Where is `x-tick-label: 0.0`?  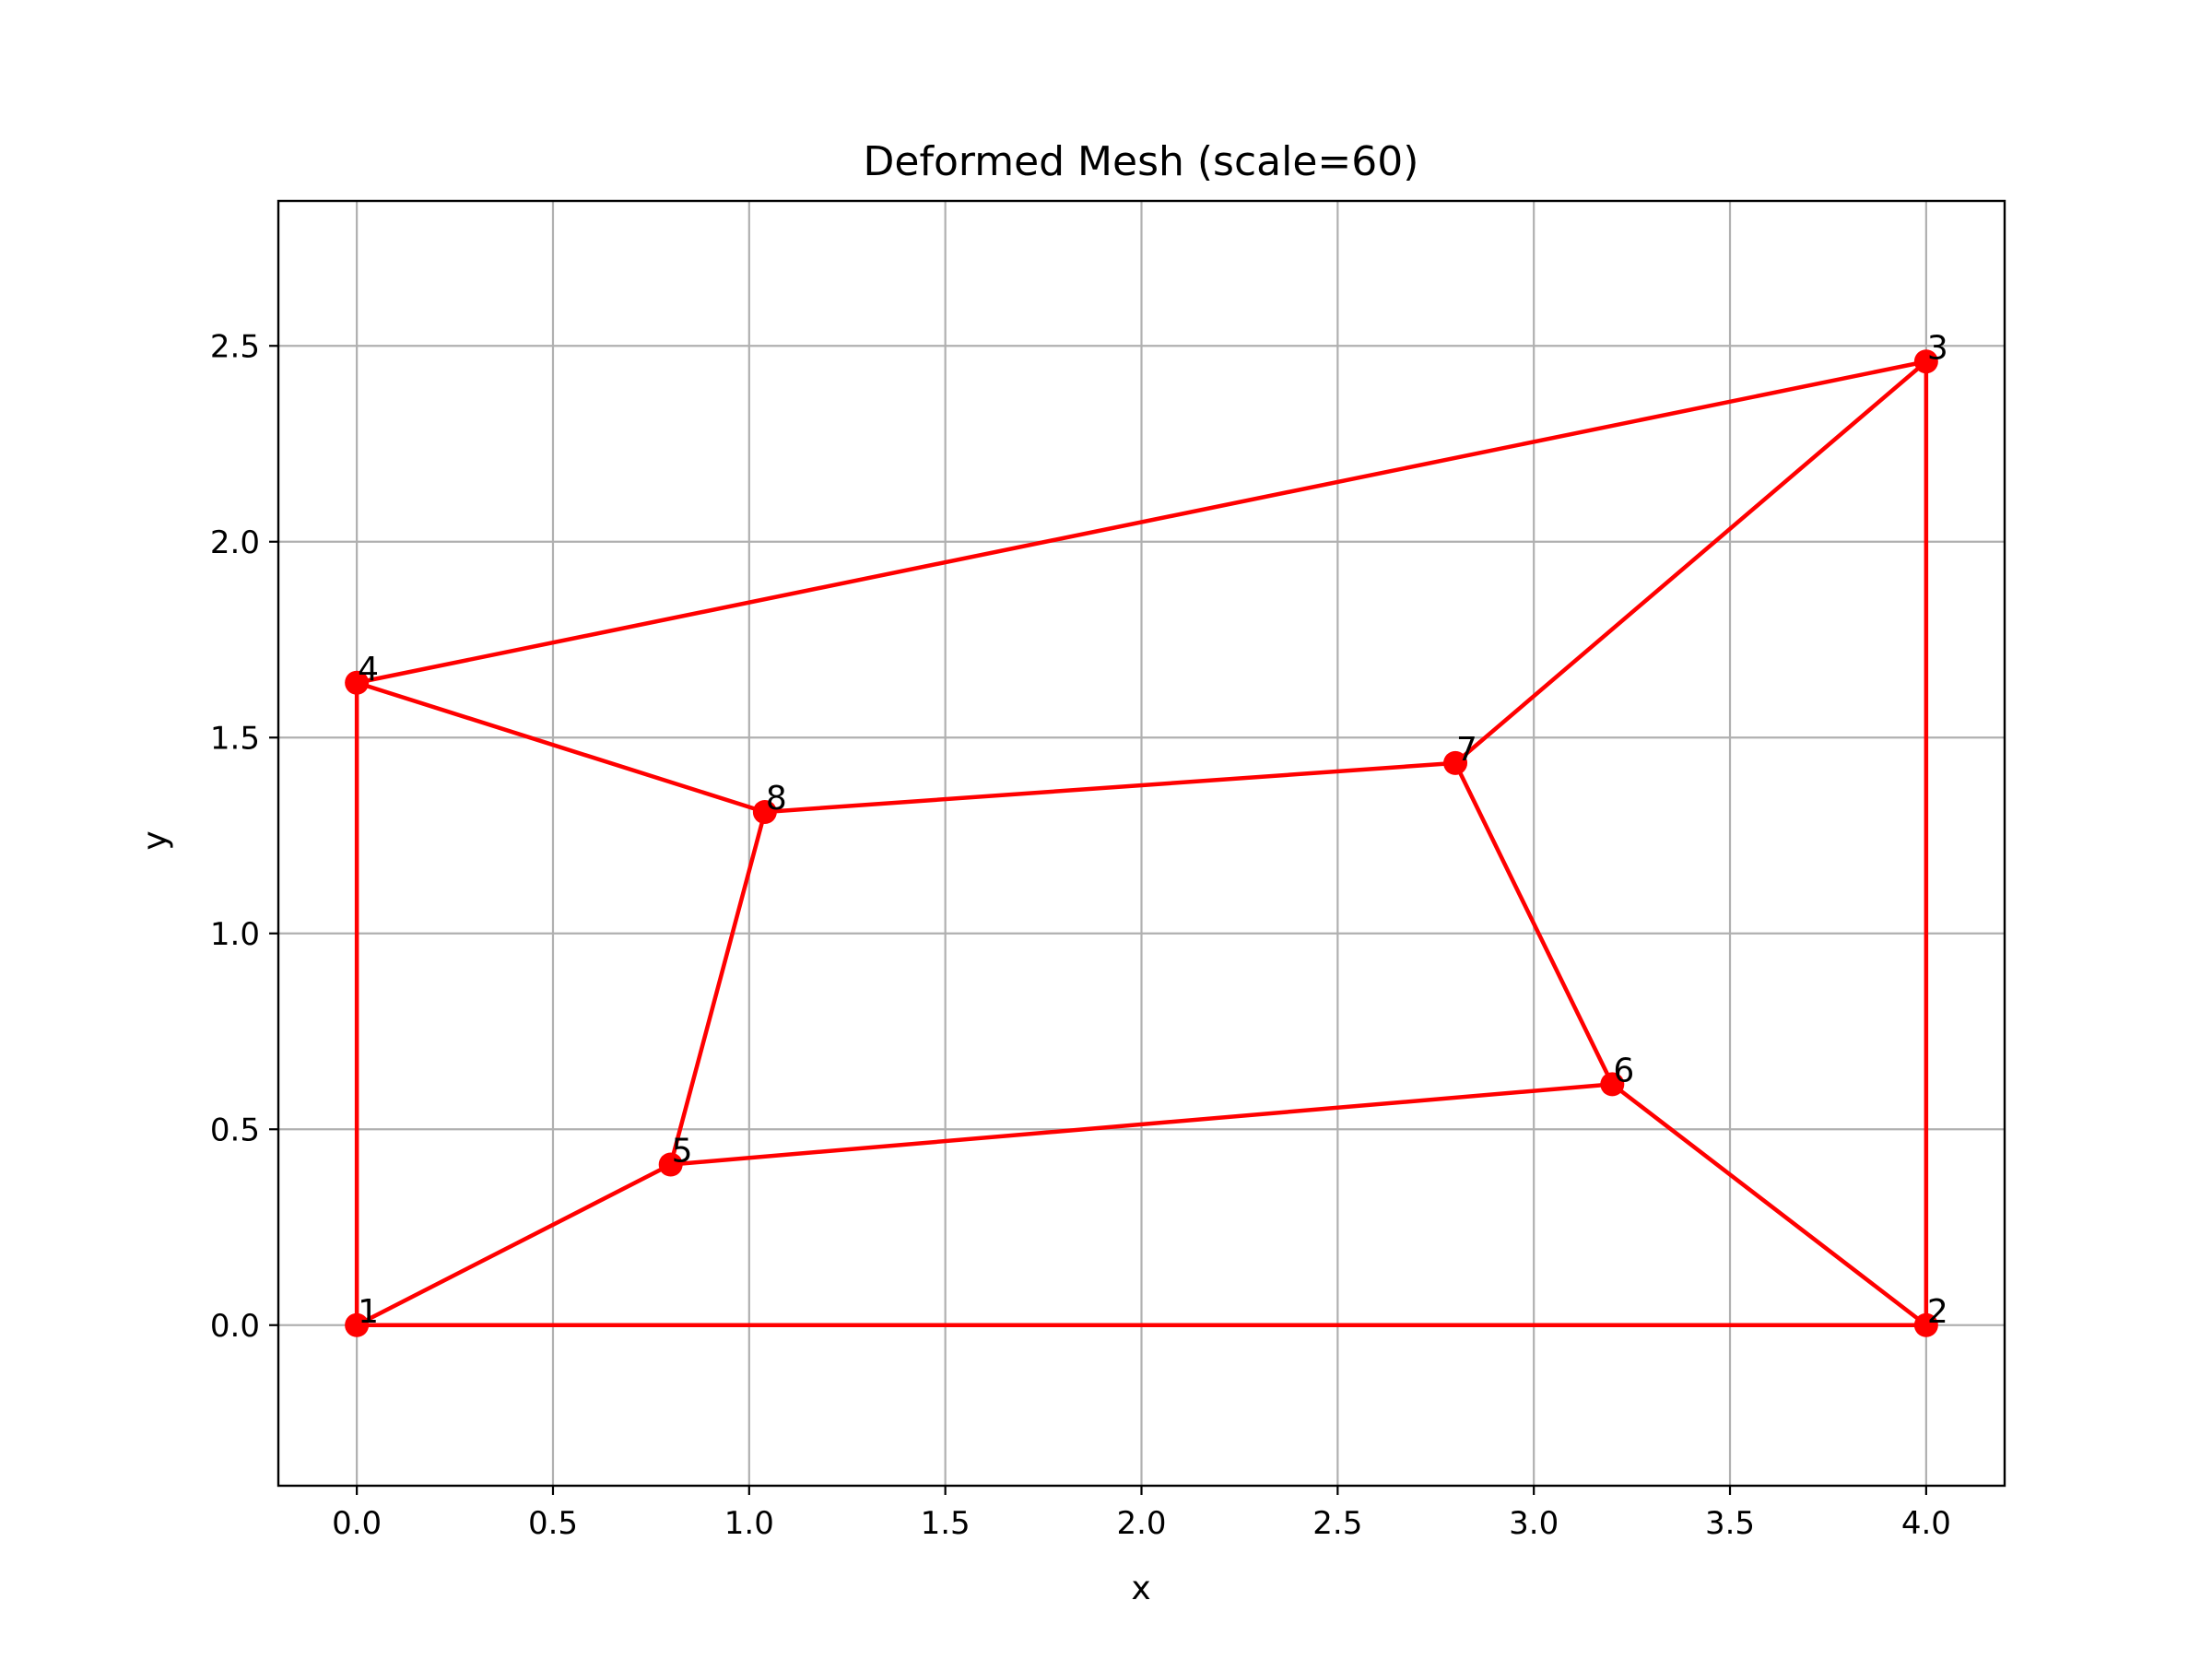
x-tick-label: 0.0 is located at coordinates (357, 1523).